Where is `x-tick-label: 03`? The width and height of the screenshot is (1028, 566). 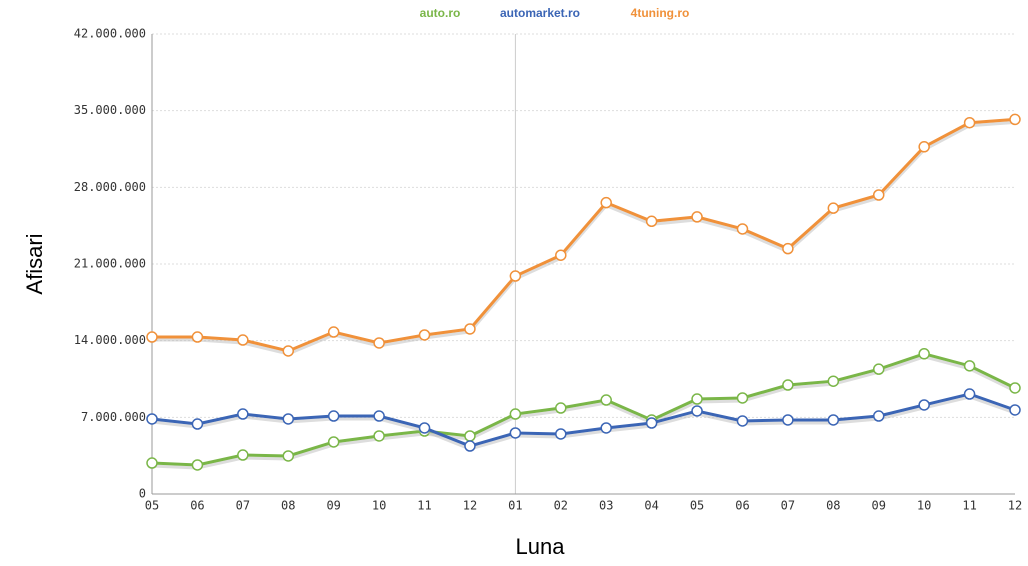 x-tick-label: 03 is located at coordinates (606, 506).